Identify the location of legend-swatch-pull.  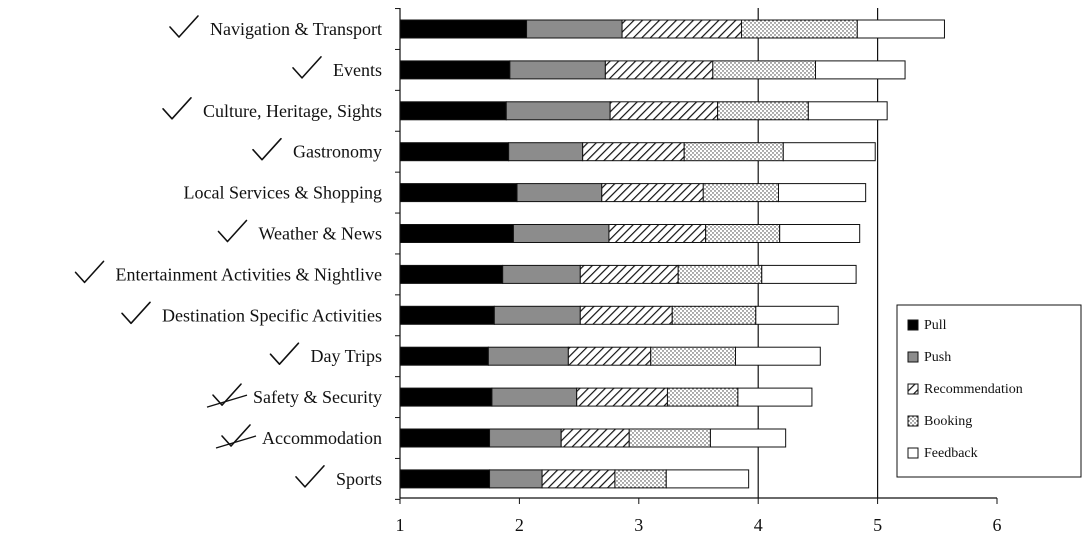
(913, 325).